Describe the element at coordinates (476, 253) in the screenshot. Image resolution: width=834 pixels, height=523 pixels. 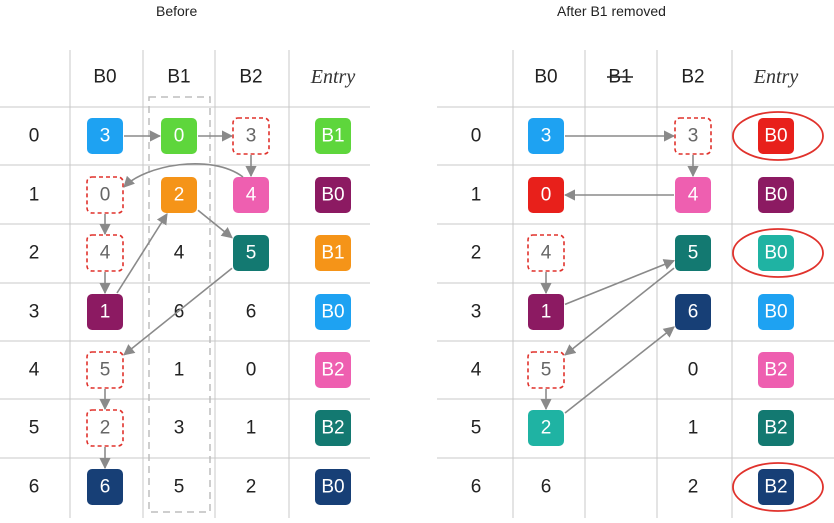
I see `row-label: 2` at that location.